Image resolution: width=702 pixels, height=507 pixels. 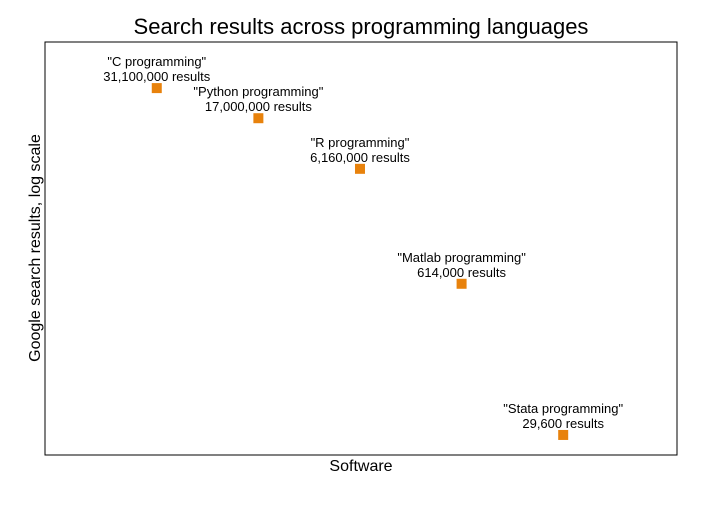 What do you see at coordinates (461, 257) in the screenshot?
I see `data-label-name: "Matlab programming"` at bounding box center [461, 257].